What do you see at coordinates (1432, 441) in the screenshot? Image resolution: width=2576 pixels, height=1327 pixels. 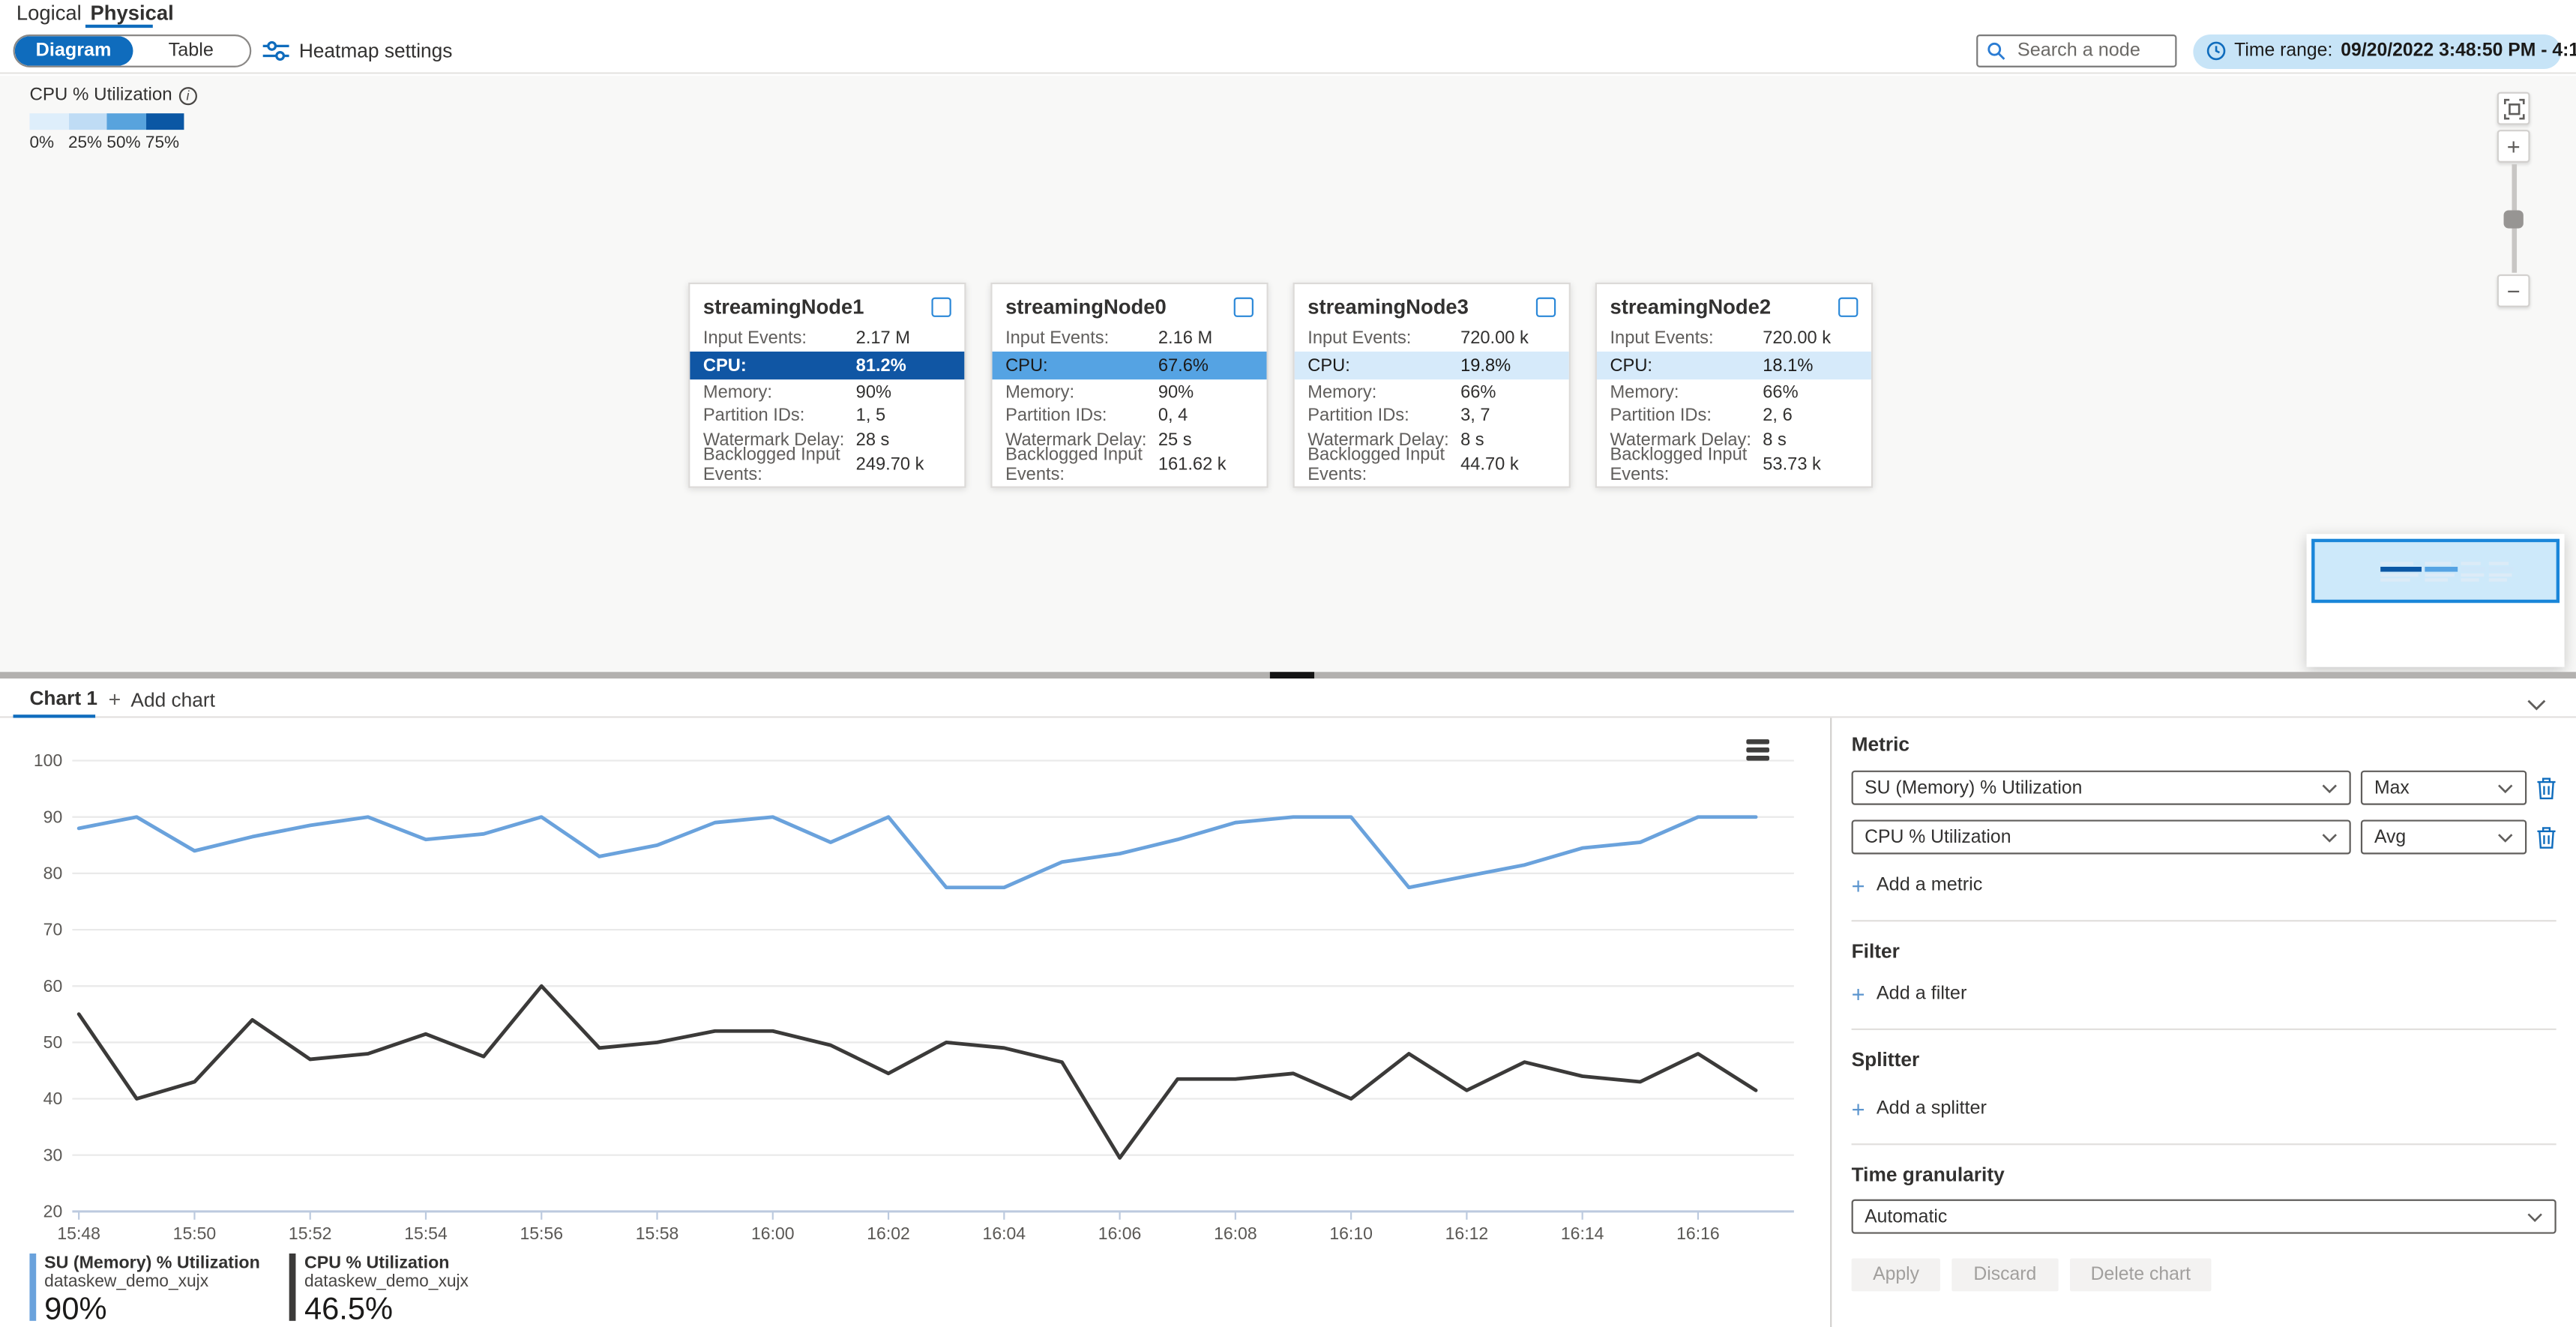 I see `node-stat-row: Watermark Delay: 8 s` at bounding box center [1432, 441].